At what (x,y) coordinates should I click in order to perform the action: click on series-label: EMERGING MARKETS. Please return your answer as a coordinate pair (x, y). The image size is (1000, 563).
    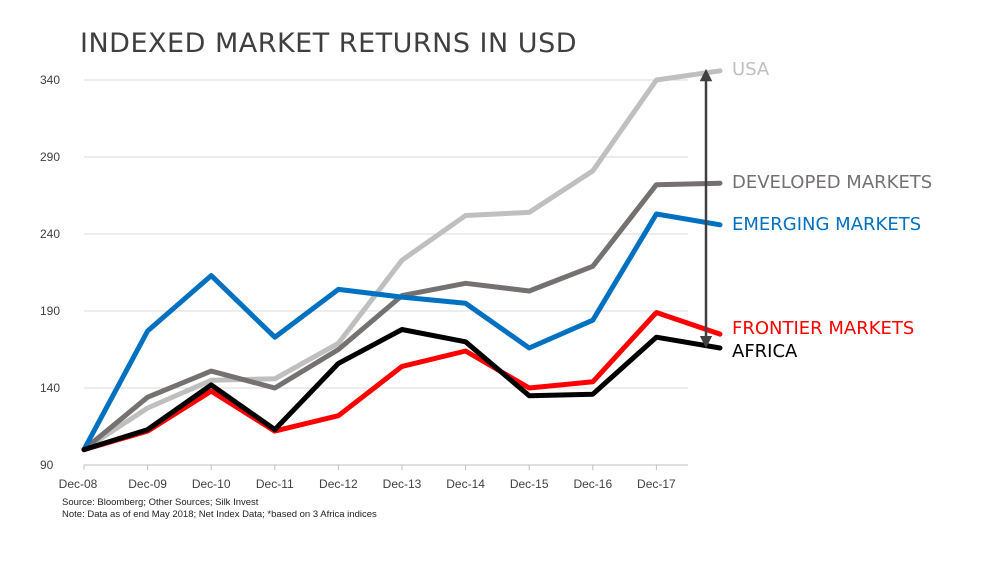
    Looking at the image, I should click on (826, 224).